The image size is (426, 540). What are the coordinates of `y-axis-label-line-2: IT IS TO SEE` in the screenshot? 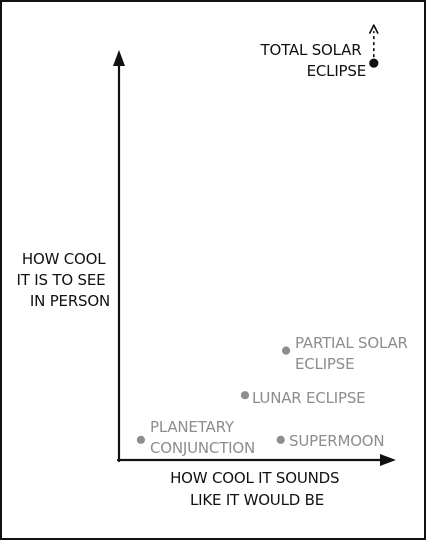 It's located at (61, 280).